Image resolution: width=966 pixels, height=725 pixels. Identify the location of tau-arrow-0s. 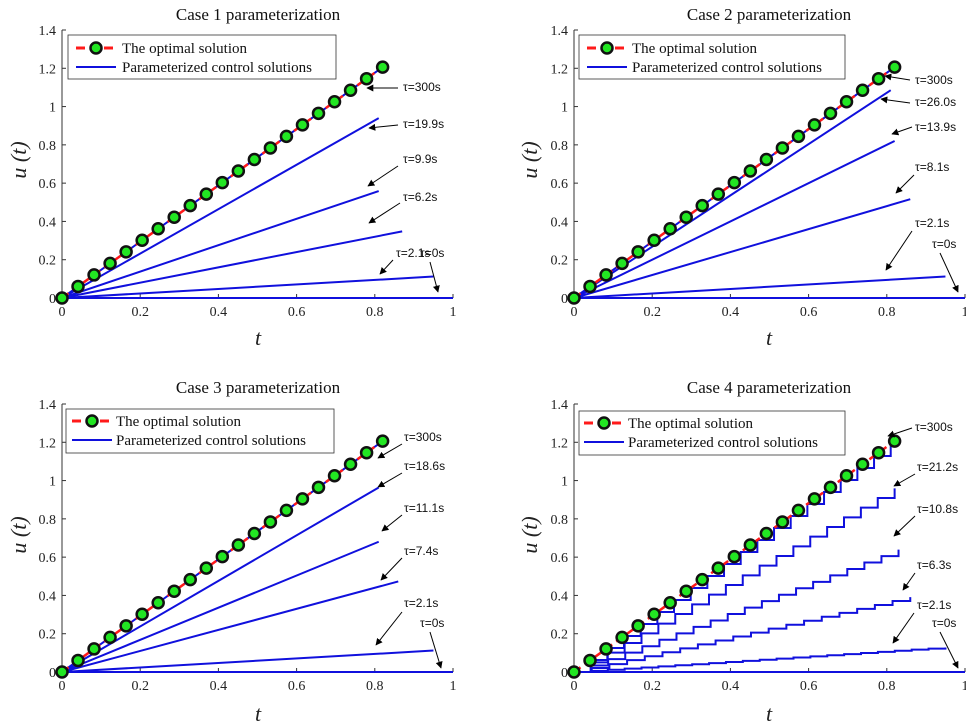
(949, 650).